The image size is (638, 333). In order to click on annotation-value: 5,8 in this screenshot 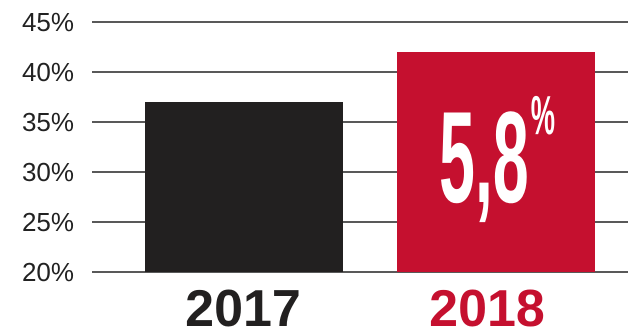, I will do `click(484, 157)`.